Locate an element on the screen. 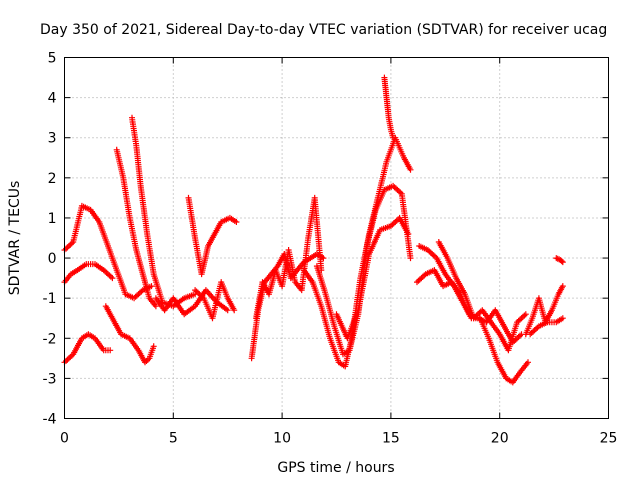 This screenshot has height=480, width=640. series-track-o is located at coordinates (389, 107).